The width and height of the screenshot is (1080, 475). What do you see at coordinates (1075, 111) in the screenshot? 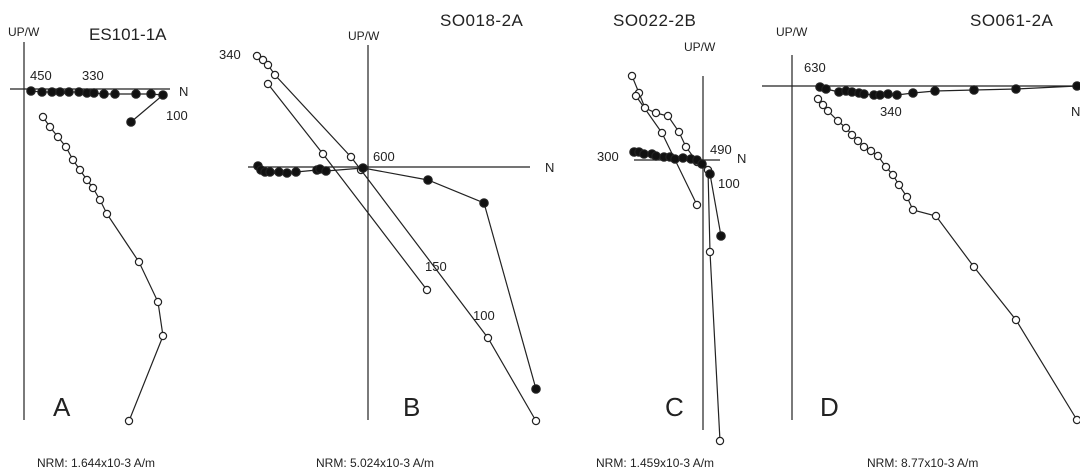
I see `panel-d-n-label: N` at bounding box center [1075, 111].